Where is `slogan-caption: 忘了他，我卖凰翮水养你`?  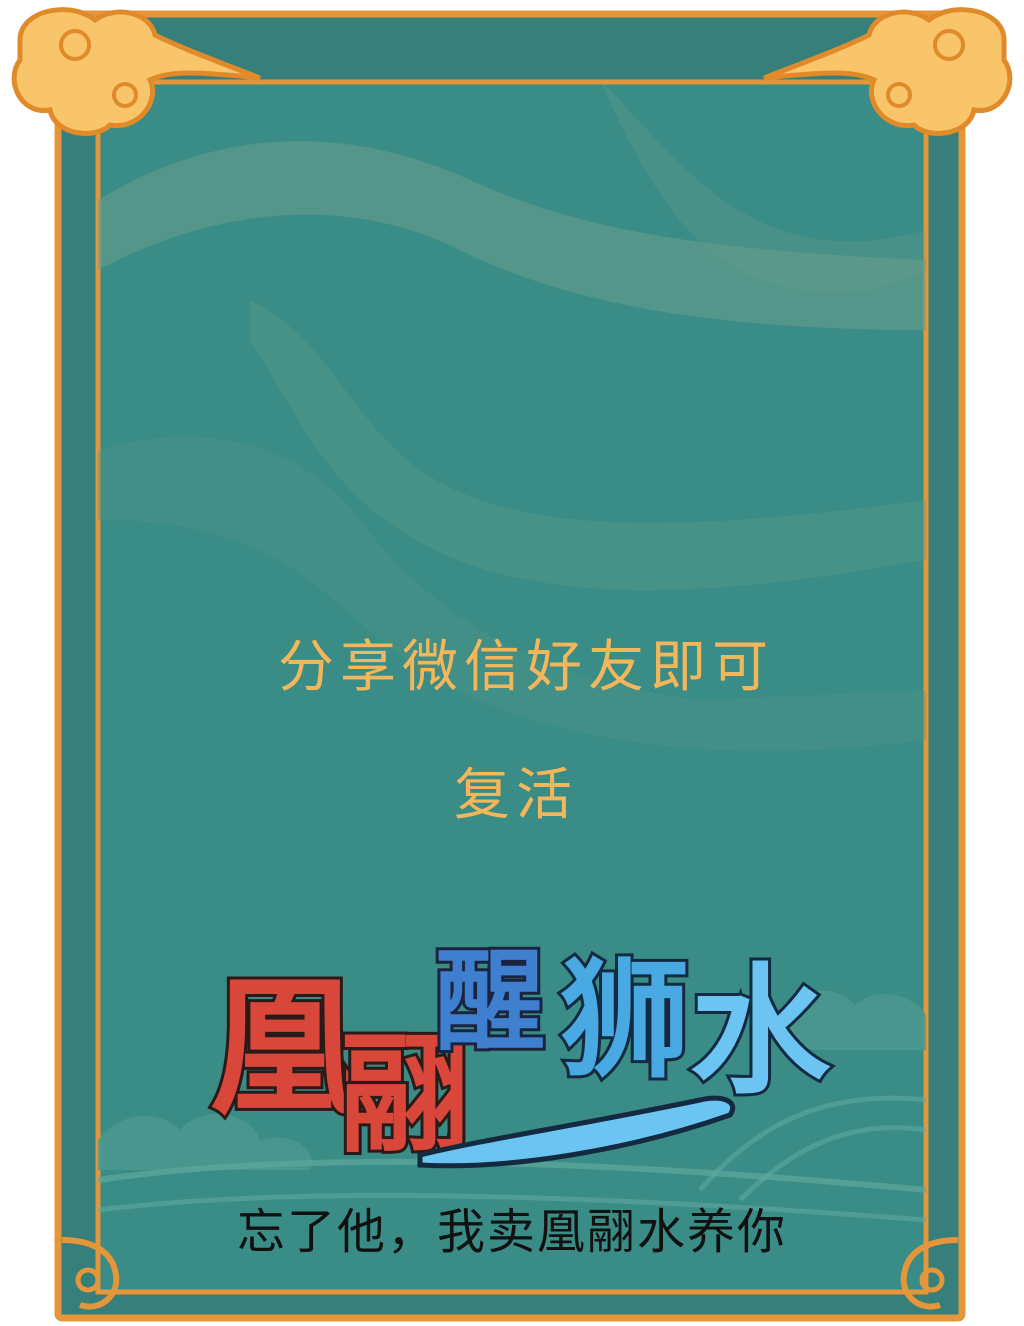 slogan-caption: 忘了他，我卖凰翮水养你 is located at coordinates (511, 1232).